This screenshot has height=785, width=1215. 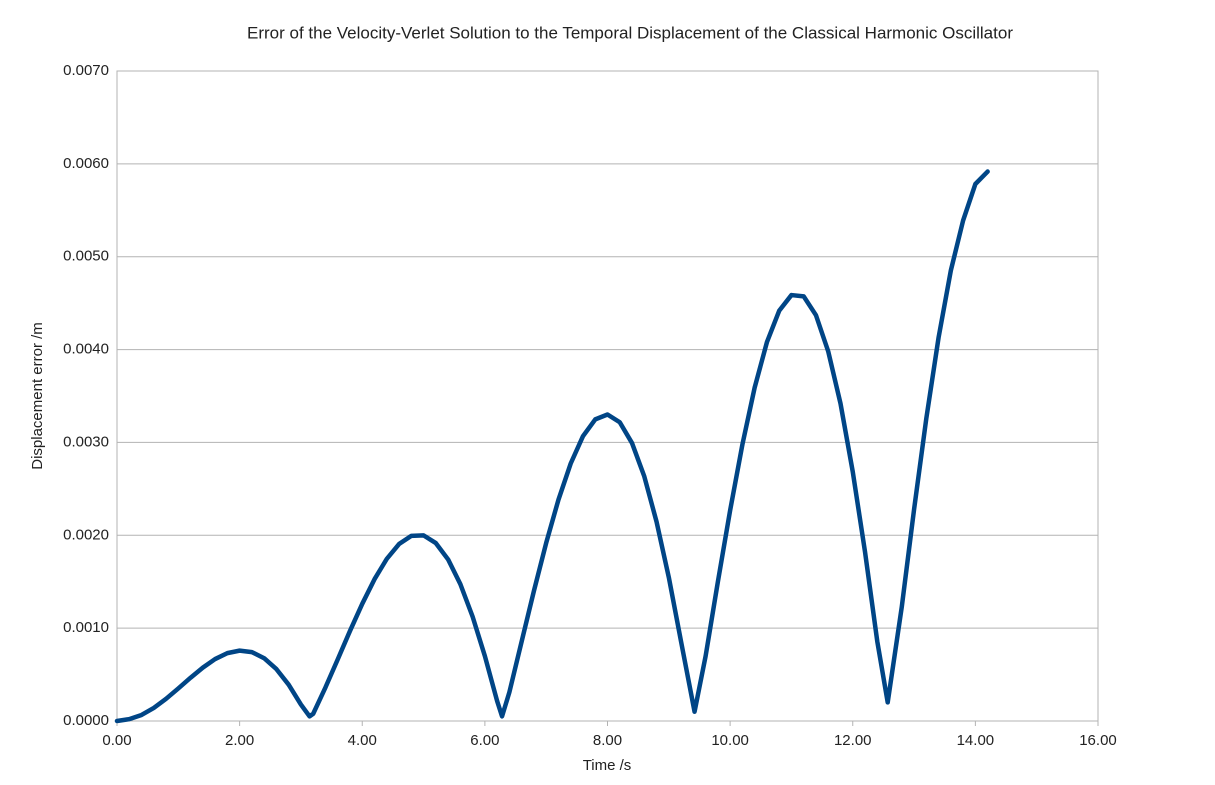 What do you see at coordinates (1098, 740) in the screenshot?
I see `x-tick-label: 16.00` at bounding box center [1098, 740].